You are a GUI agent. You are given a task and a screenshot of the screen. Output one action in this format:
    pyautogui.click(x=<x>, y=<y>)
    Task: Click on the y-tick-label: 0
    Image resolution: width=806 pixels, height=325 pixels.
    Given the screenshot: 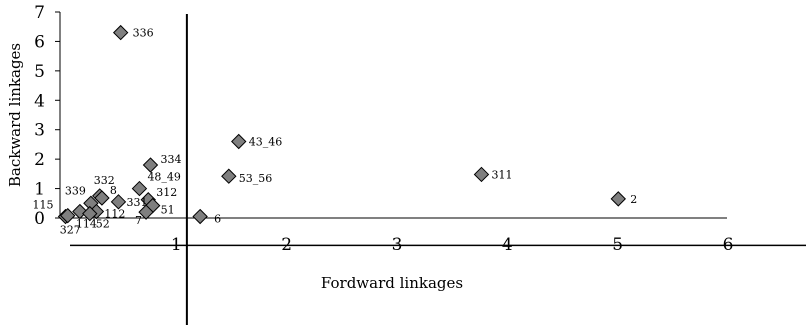 What is the action you would take?
    pyautogui.click(x=39, y=219)
    